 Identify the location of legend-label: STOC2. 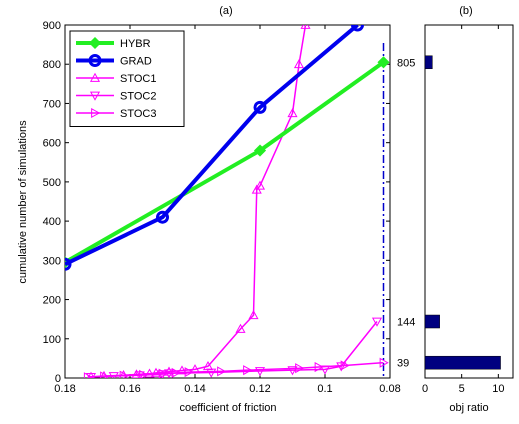
(138, 97).